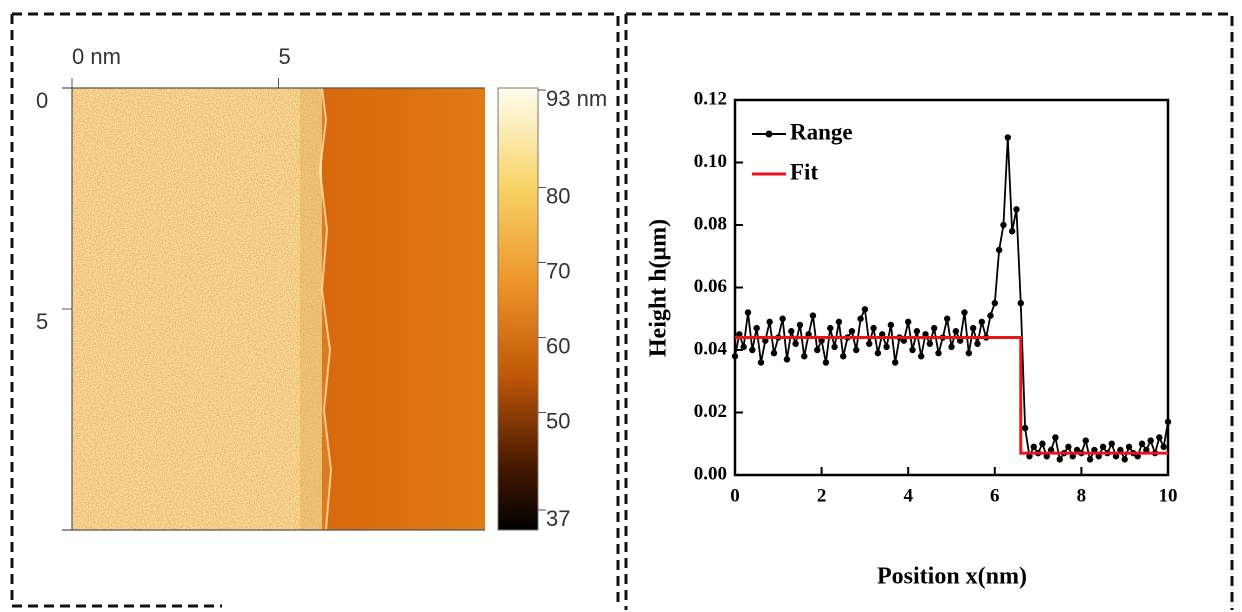  Describe the element at coordinates (710, 98) in the screenshot. I see `y-tick-label: 0.12` at that location.